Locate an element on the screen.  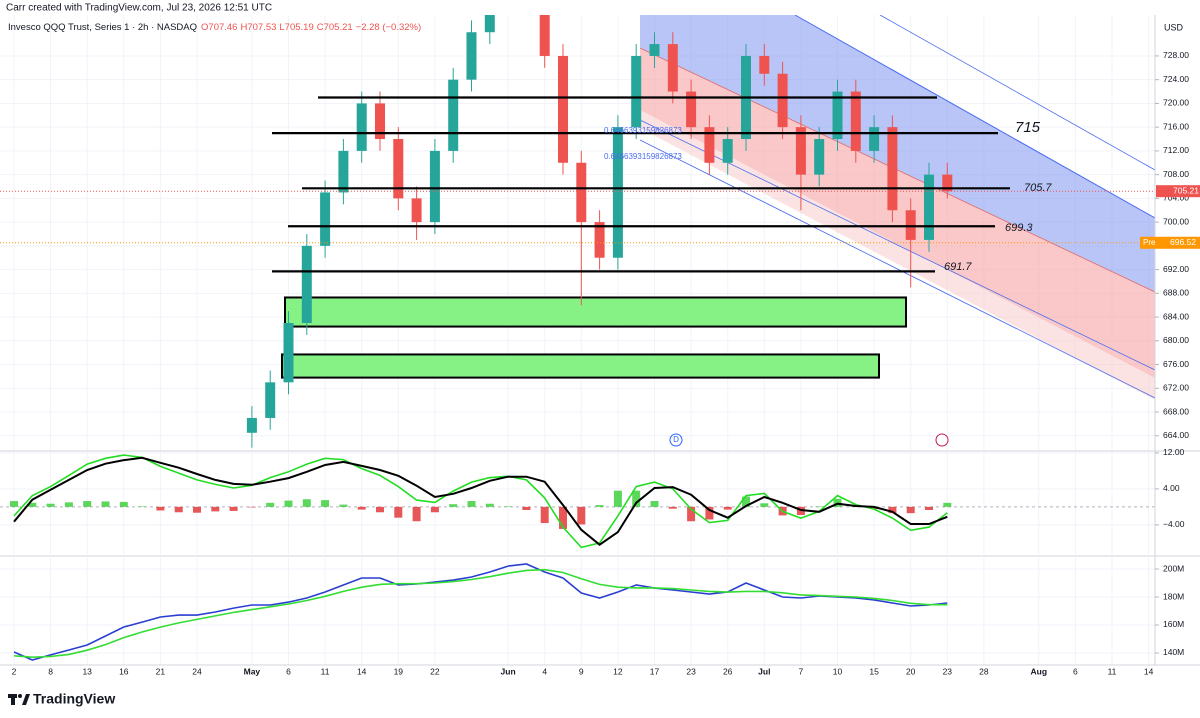
x-tick-label: 24 is located at coordinates (197, 671).